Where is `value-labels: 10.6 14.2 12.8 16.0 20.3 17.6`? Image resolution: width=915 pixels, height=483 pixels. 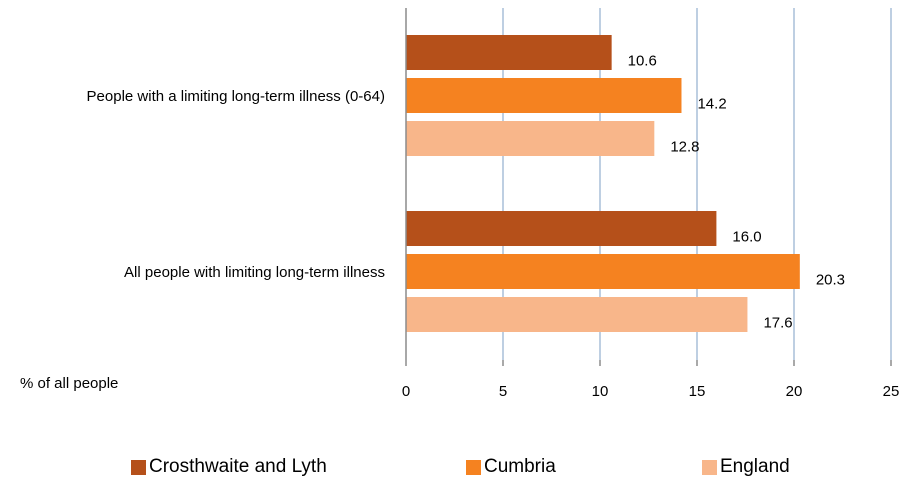
value-labels: 10.6 14.2 12.8 16.0 20.3 17.6 is located at coordinates (736, 192).